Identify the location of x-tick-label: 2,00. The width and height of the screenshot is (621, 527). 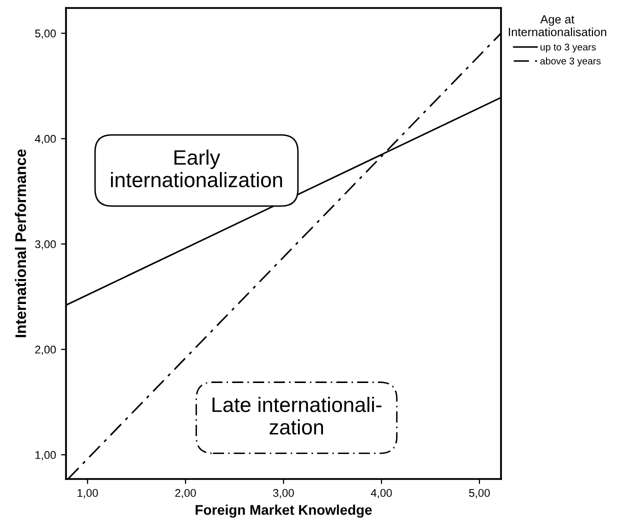
(185, 493).